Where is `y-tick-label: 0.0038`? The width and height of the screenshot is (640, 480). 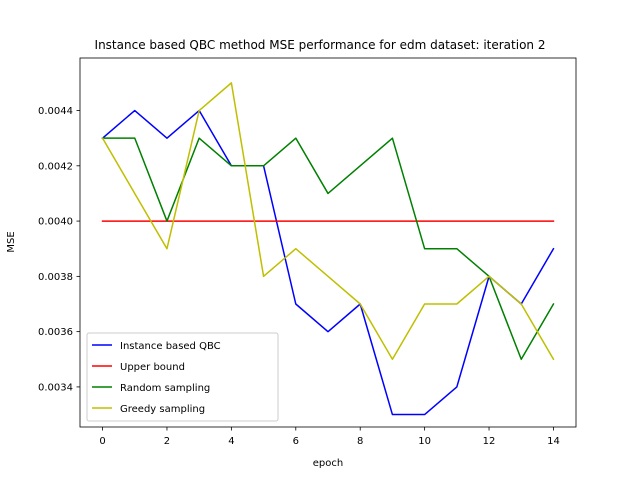 y-tick-label: 0.0038 is located at coordinates (55, 277).